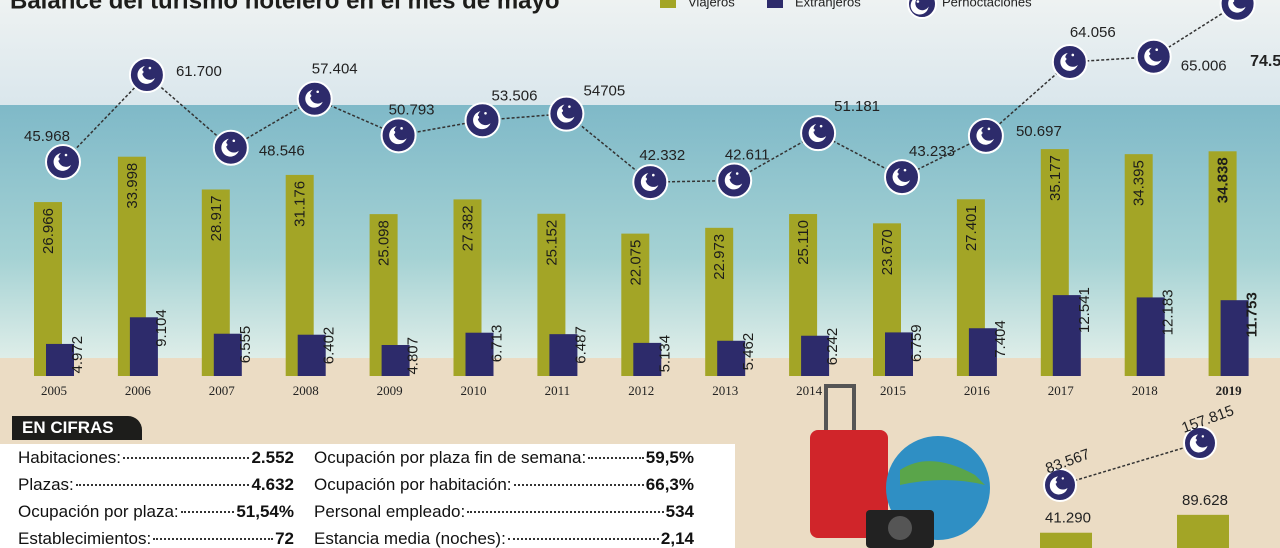 This screenshot has height=548, width=1280. Describe the element at coordinates (664, 354) in the screenshot. I see `bar-value-label: 5.134` at that location.